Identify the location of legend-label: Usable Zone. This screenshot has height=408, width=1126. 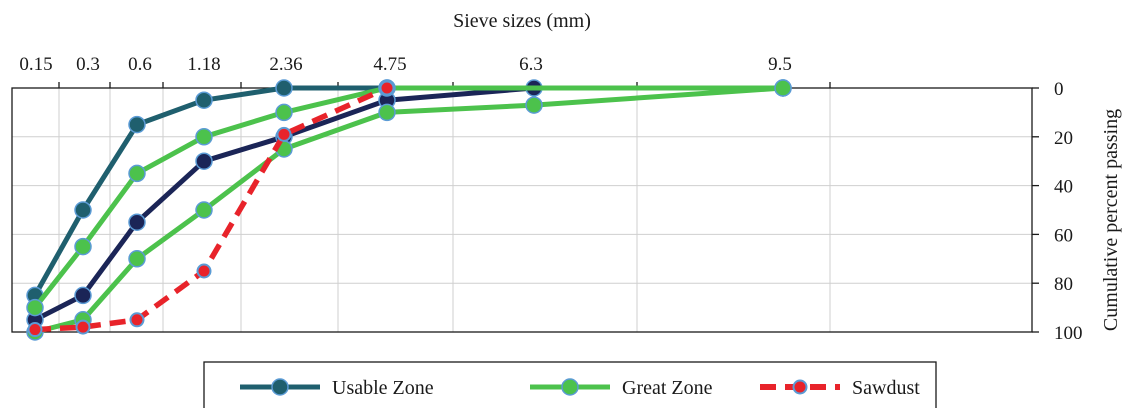
(383, 388).